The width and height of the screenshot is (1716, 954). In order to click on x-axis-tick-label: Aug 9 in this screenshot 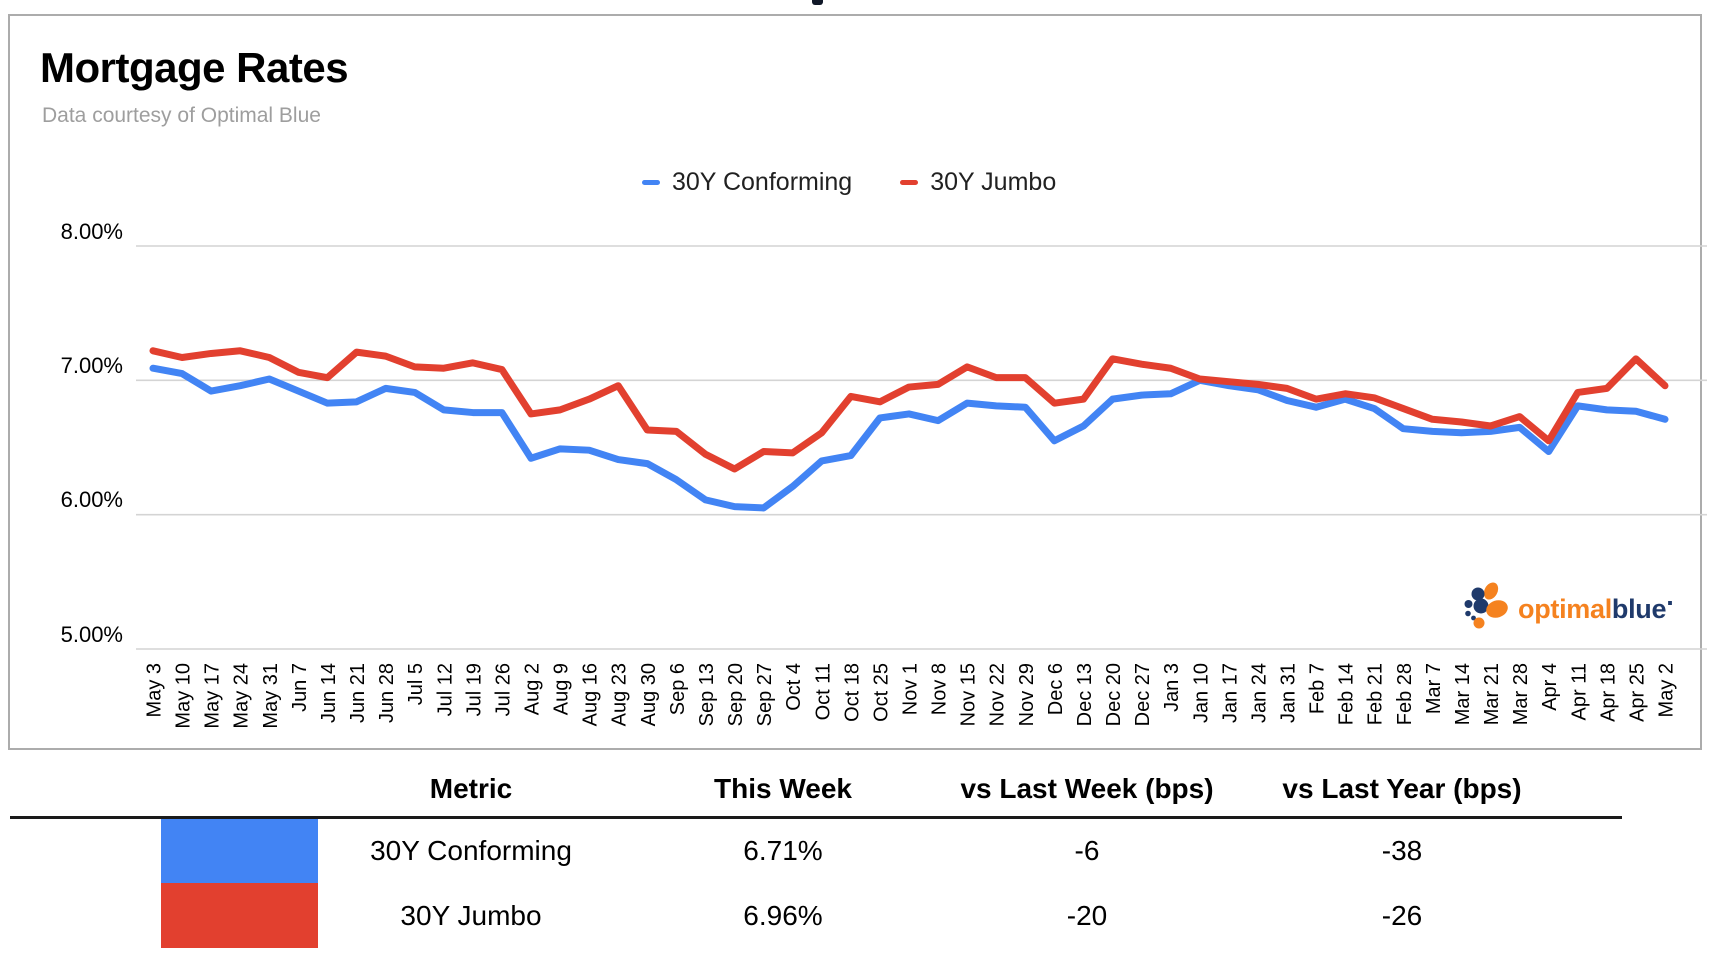, I will do `click(562, 689)`.